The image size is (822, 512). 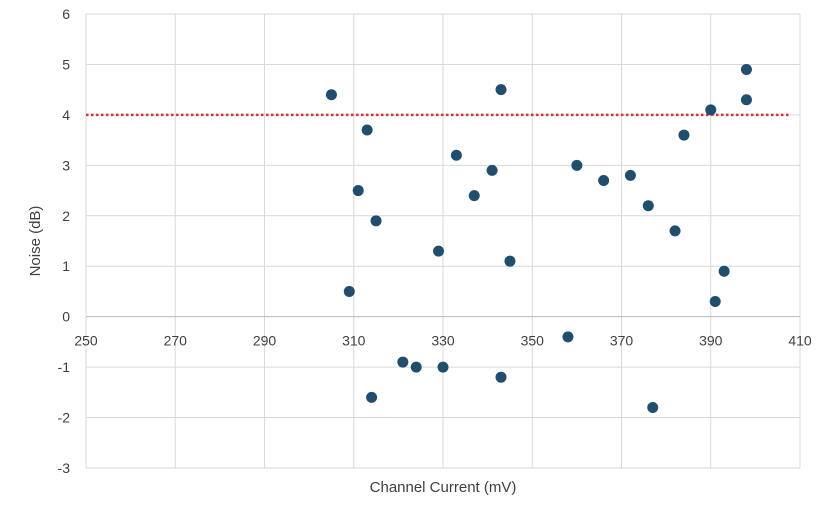 What do you see at coordinates (35, 241) in the screenshot?
I see `y-axis-title: Noise (dB)` at bounding box center [35, 241].